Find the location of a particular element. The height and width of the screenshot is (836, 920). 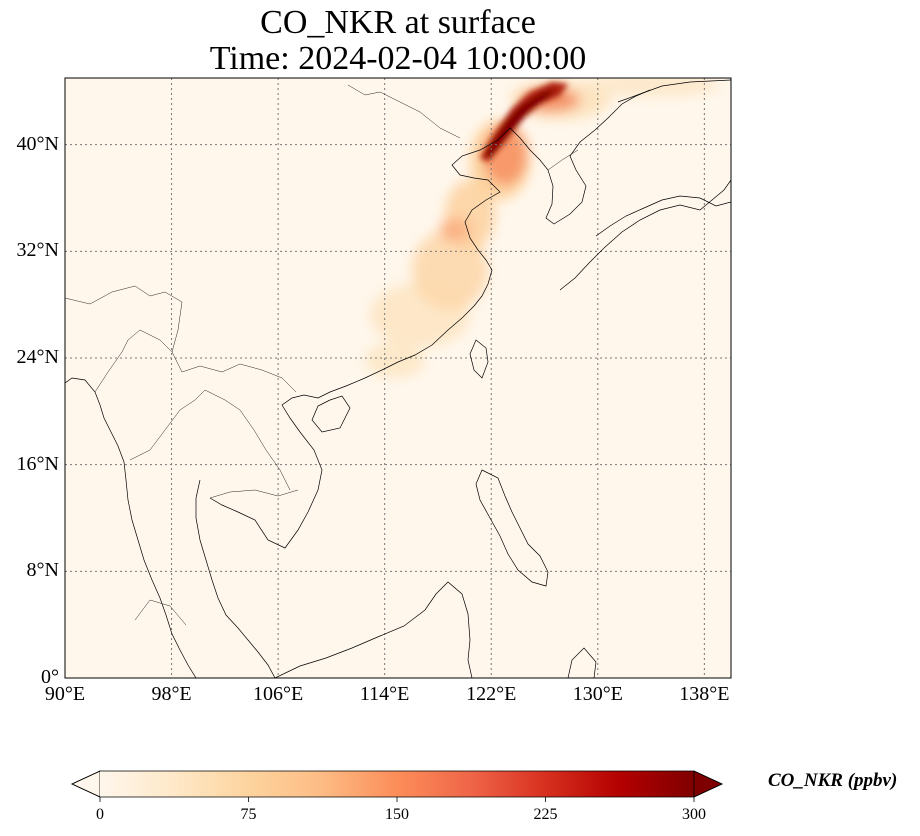

border-thailand-laos is located at coordinates (210, 440).